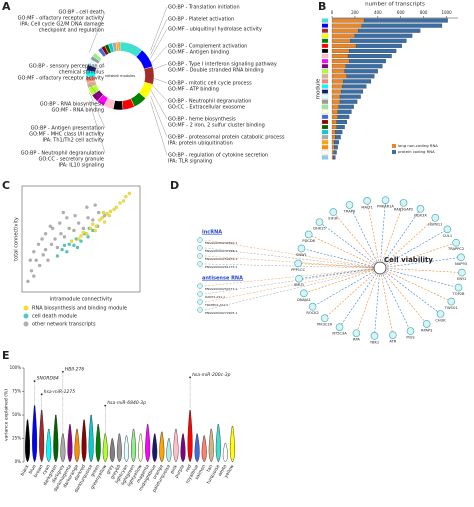  What do you see at coordinates (67, 129) in the screenshot?
I see `annotation: GO:BP - Antigen presentation` at bounding box center [67, 129].